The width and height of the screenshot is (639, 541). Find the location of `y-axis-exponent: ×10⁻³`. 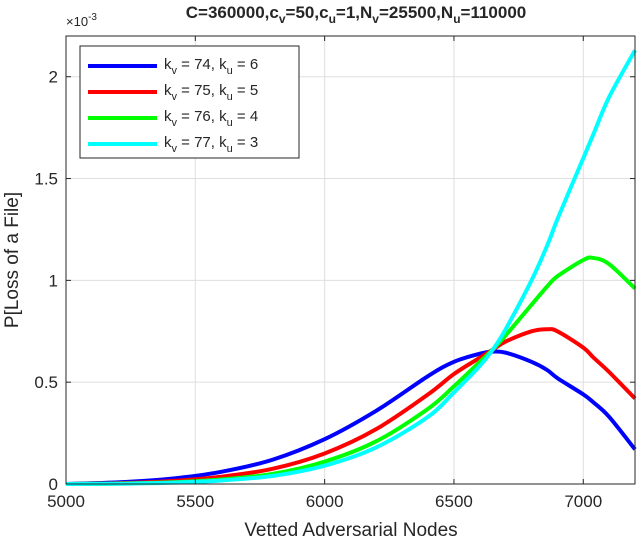

y-axis-exponent: ×10⁻³ is located at coordinates (81, 20).